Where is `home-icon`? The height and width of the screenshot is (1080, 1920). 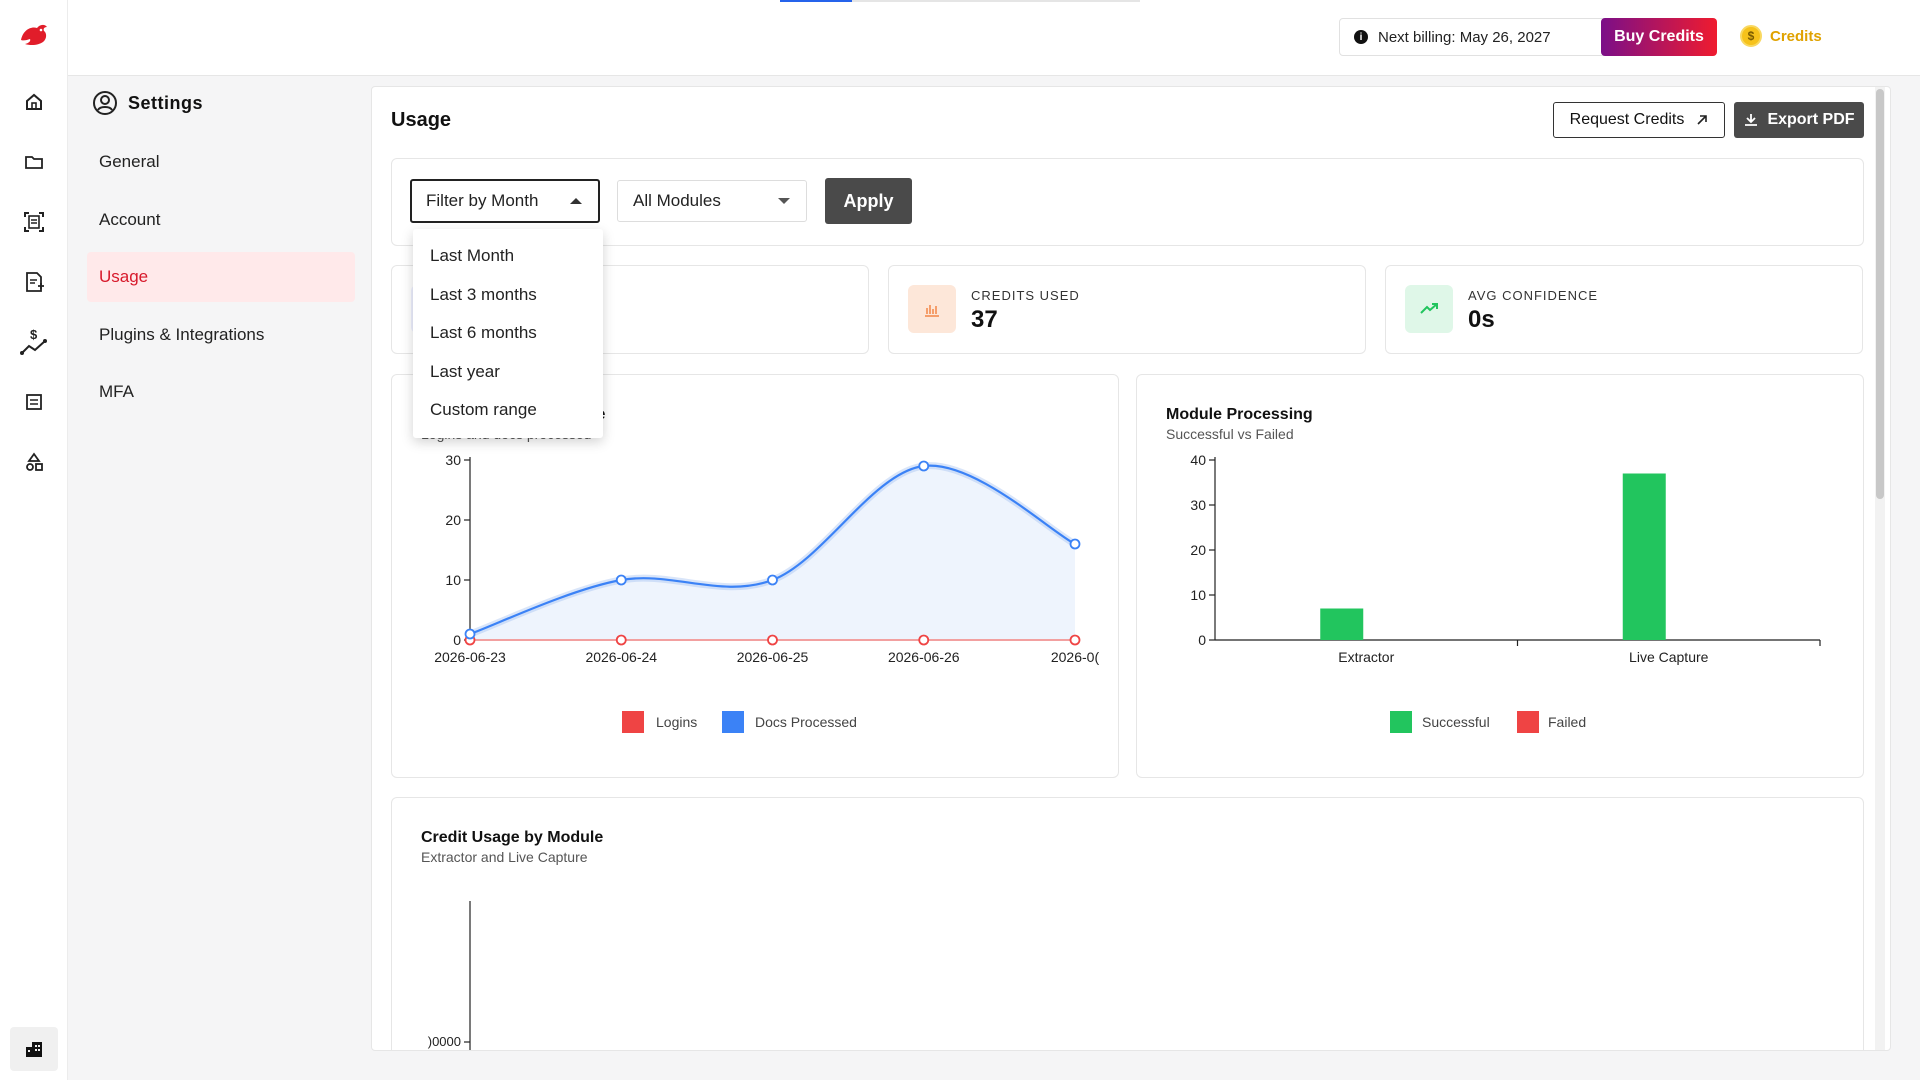
home-icon is located at coordinates (34, 102).